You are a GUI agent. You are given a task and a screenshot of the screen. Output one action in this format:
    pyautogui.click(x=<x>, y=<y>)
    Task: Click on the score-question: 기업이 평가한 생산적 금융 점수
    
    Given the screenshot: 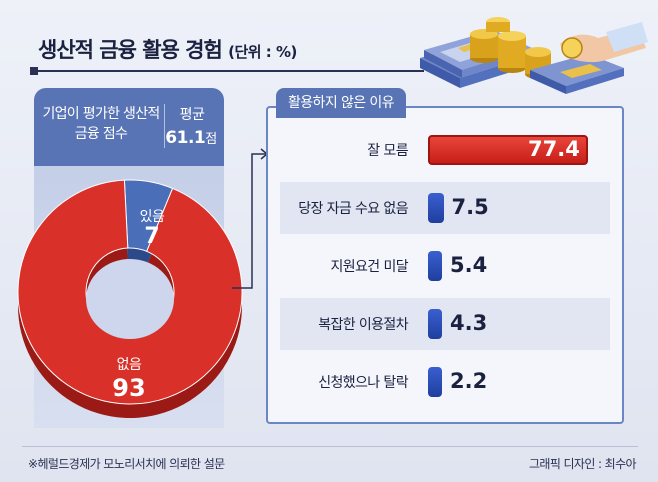 What is the action you would take?
    pyautogui.click(x=101, y=124)
    